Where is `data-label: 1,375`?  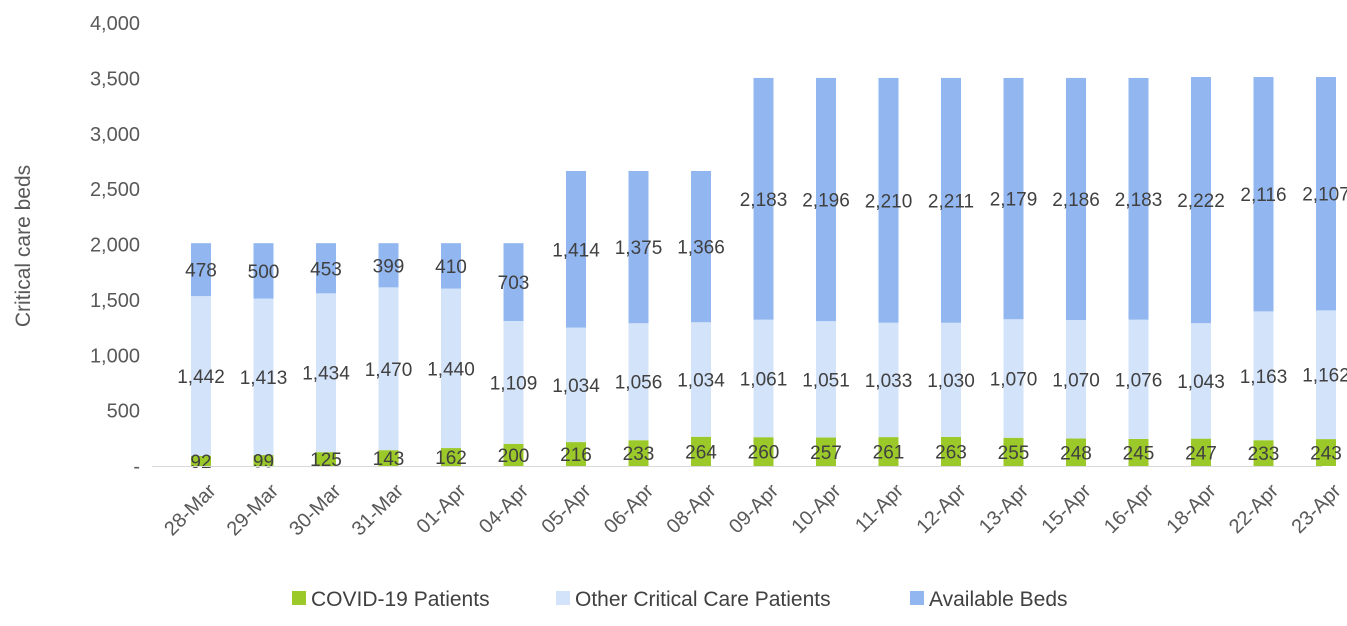
data-label: 1,375 is located at coordinates (639, 248).